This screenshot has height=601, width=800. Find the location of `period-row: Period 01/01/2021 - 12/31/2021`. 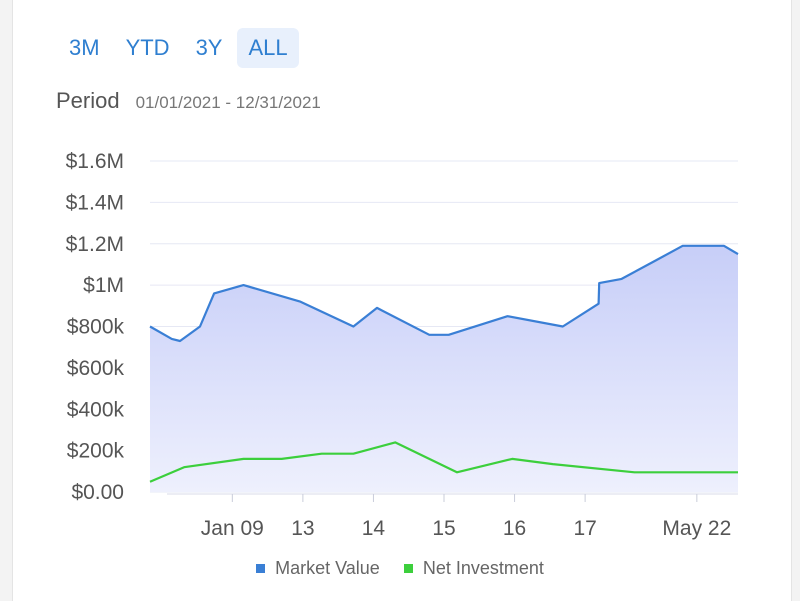

period-row: Period 01/01/2021 - 12/31/2021 is located at coordinates (188, 101).